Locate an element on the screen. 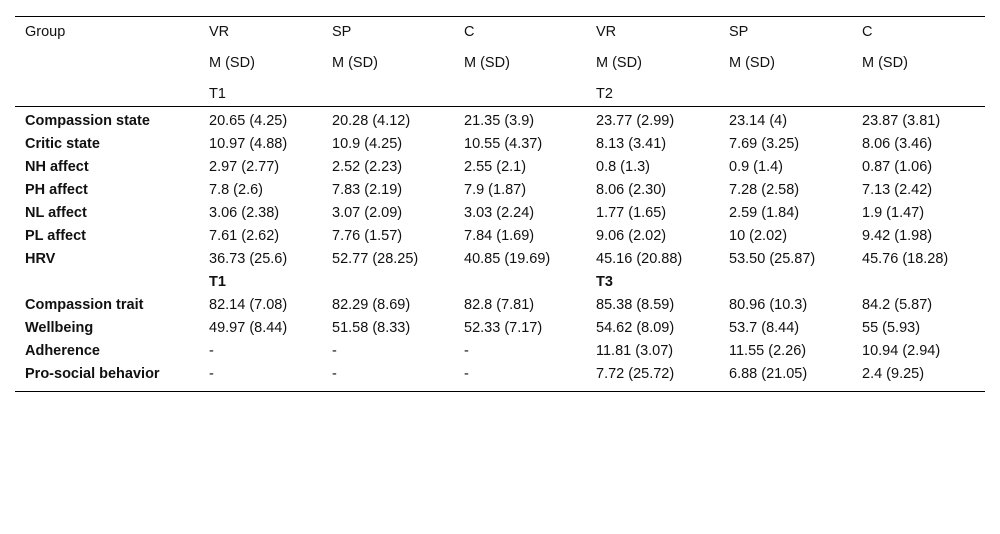  table-cell: 2.52 (2.23) is located at coordinates (367, 167).